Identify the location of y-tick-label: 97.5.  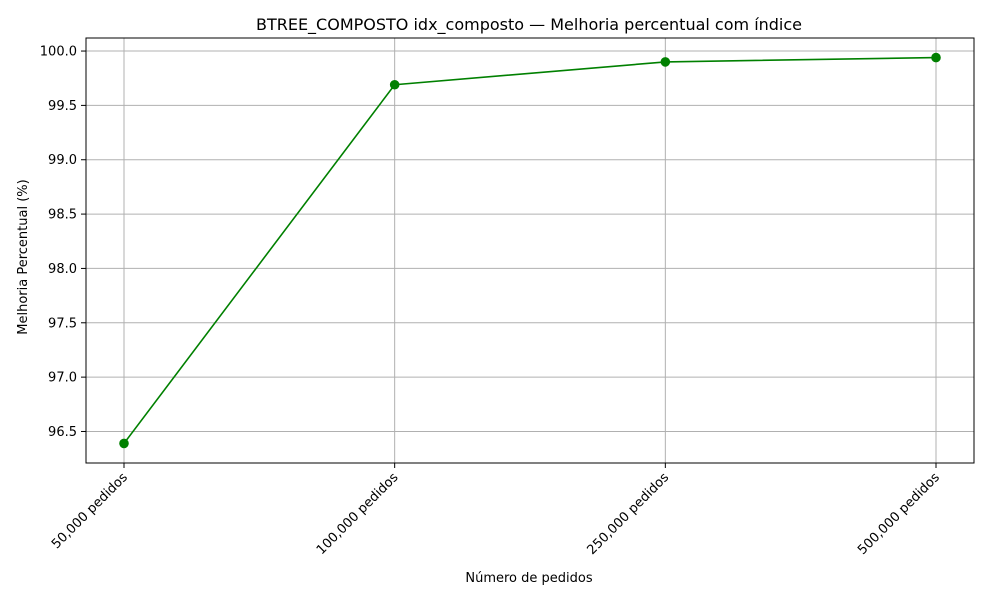
(62, 323).